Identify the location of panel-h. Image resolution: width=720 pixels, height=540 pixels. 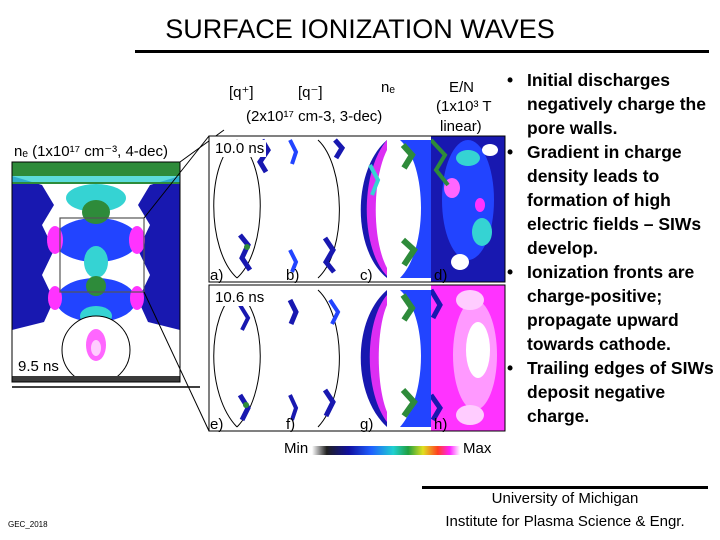
(468, 358).